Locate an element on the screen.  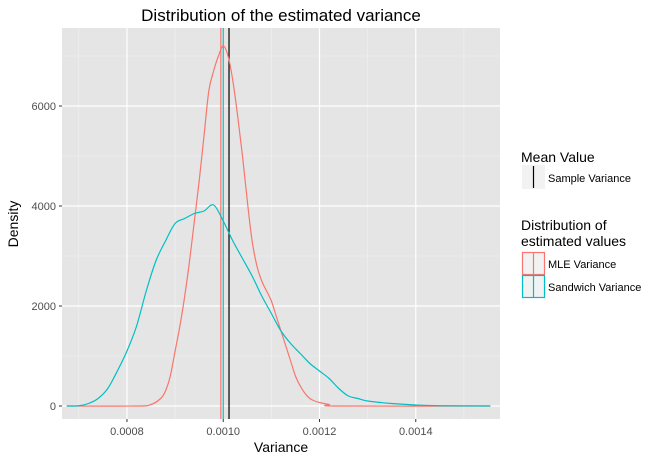
x-axis-ticks: 0.0008 0.0010 0.0012 0.0014 is located at coordinates (271, 428).